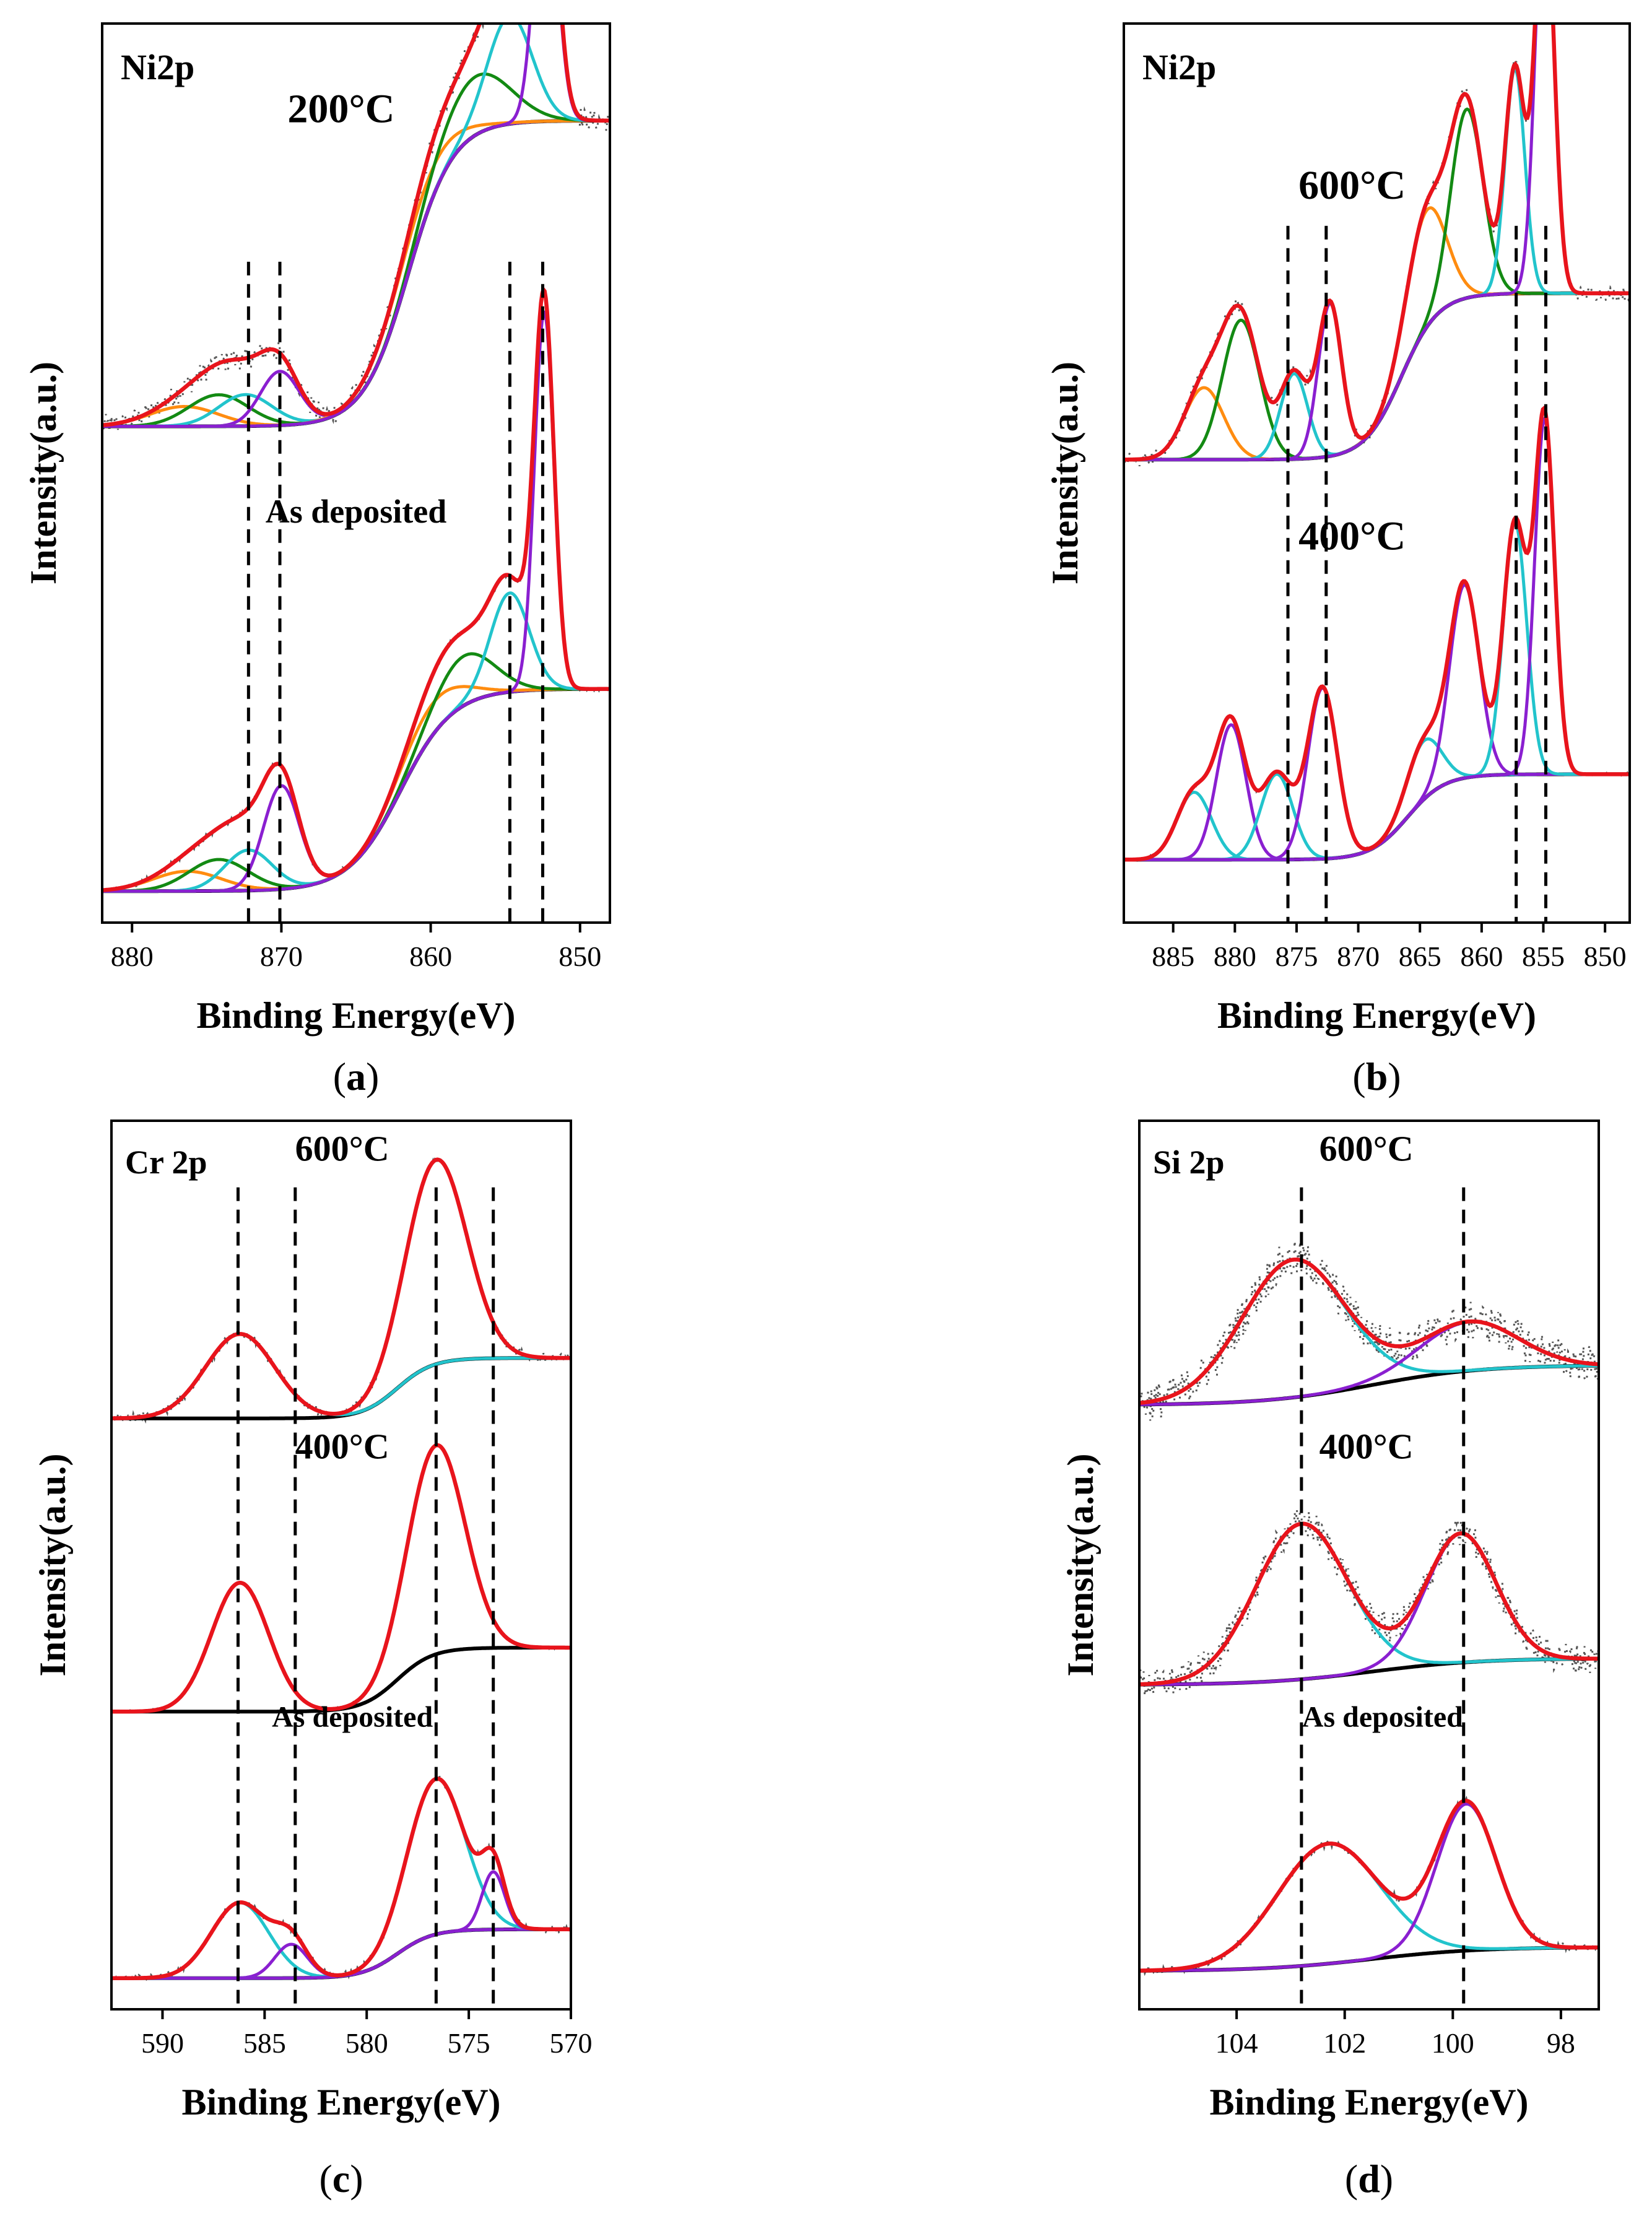 The width and height of the screenshot is (1652, 2226). I want to click on annotation-a-1: As deposited, so click(356, 511).